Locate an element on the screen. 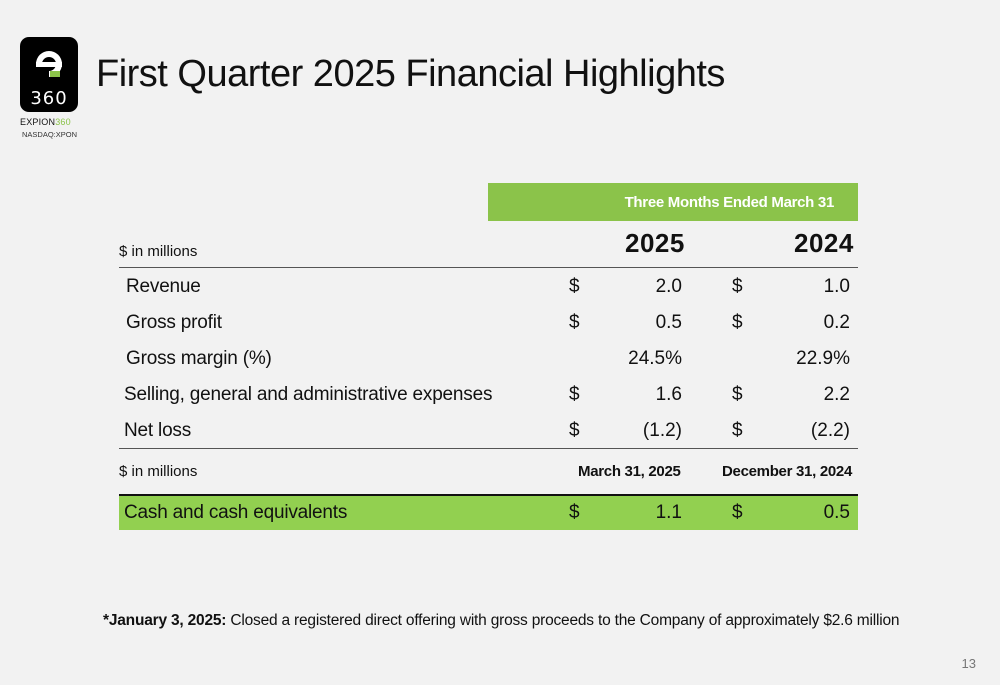  net-loss-2025: (1.2) is located at coordinates (662, 430).